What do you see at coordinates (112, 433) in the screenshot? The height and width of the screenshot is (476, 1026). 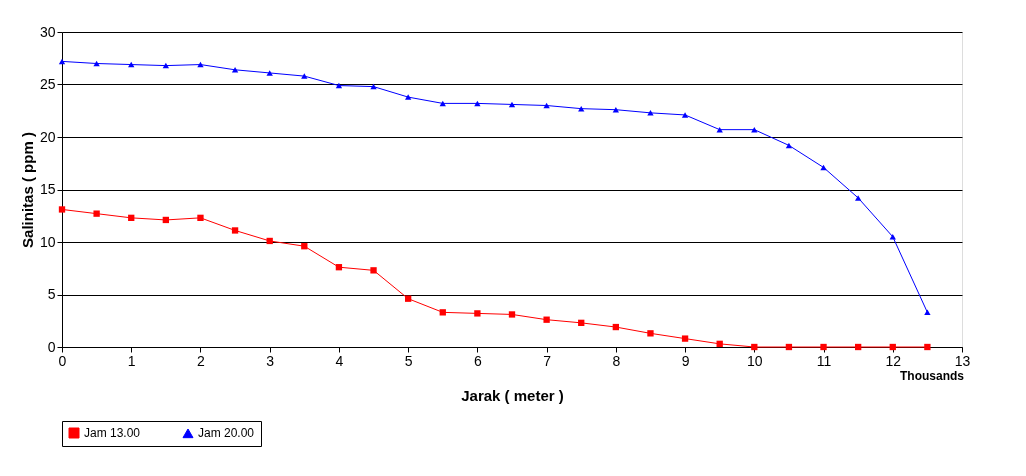 I see `legend-label: Jam 13.00` at bounding box center [112, 433].